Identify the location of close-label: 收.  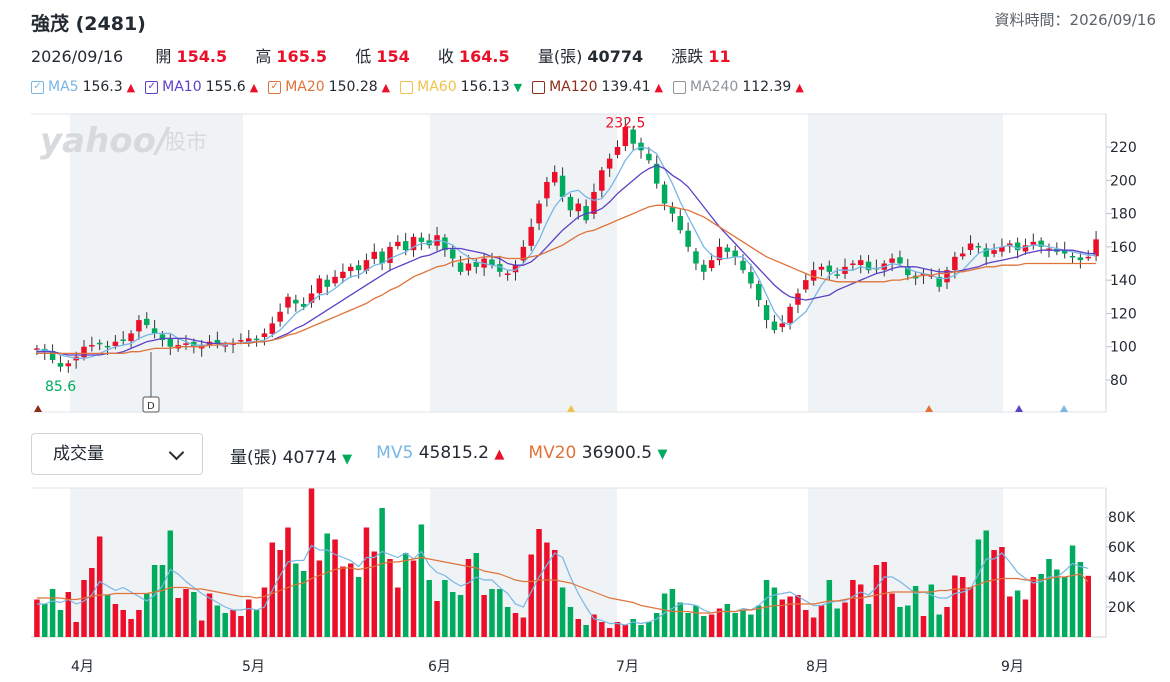
(445, 56).